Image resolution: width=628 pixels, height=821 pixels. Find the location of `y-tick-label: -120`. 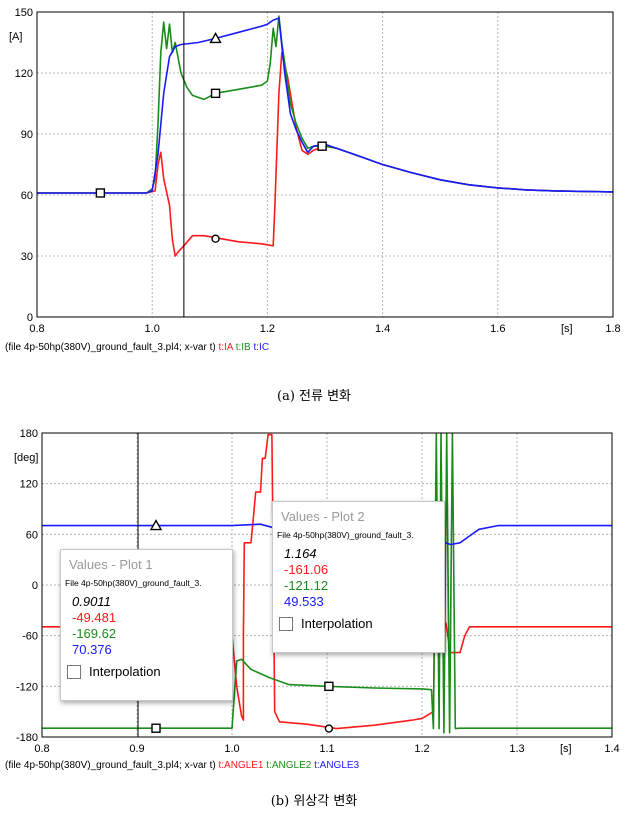

y-tick-label: -120 is located at coordinates (27, 687).